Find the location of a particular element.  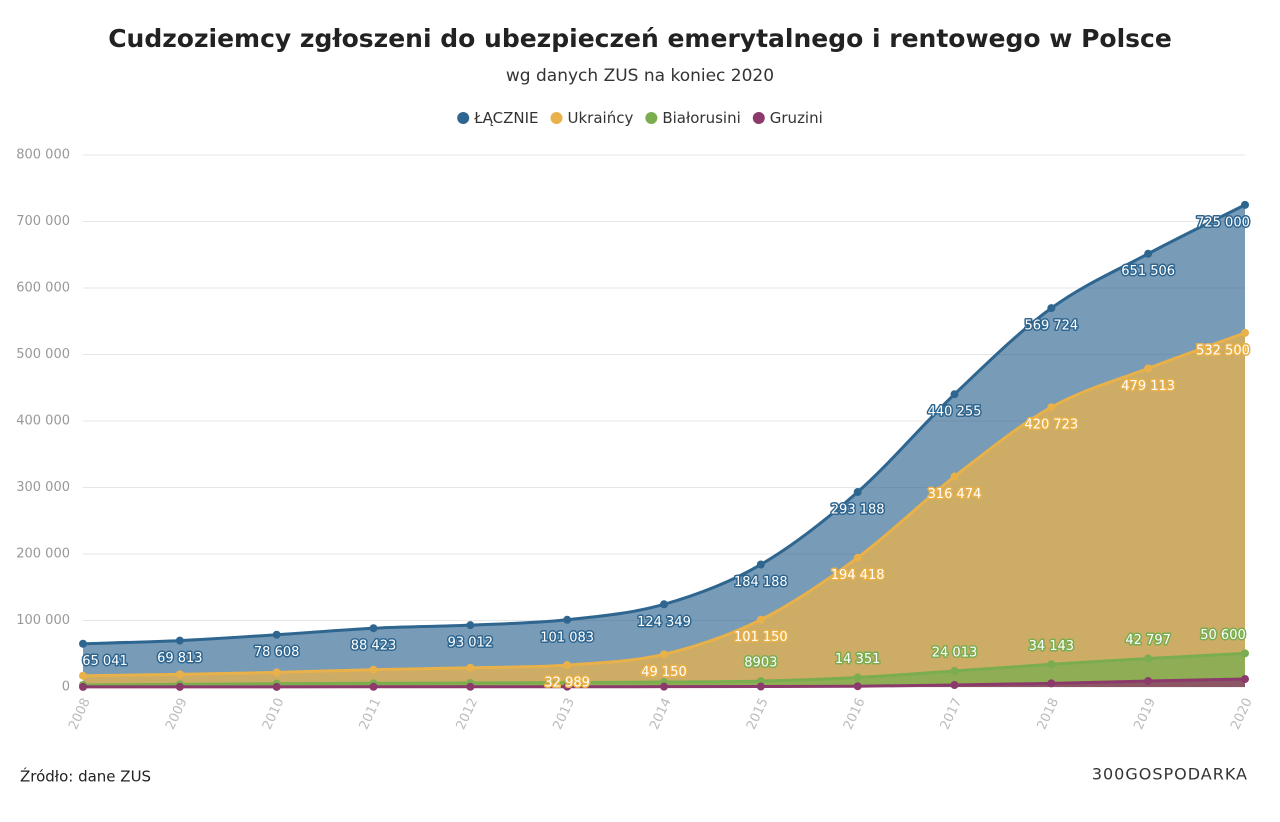

y-tick-label: 500 000 is located at coordinates (43, 354).